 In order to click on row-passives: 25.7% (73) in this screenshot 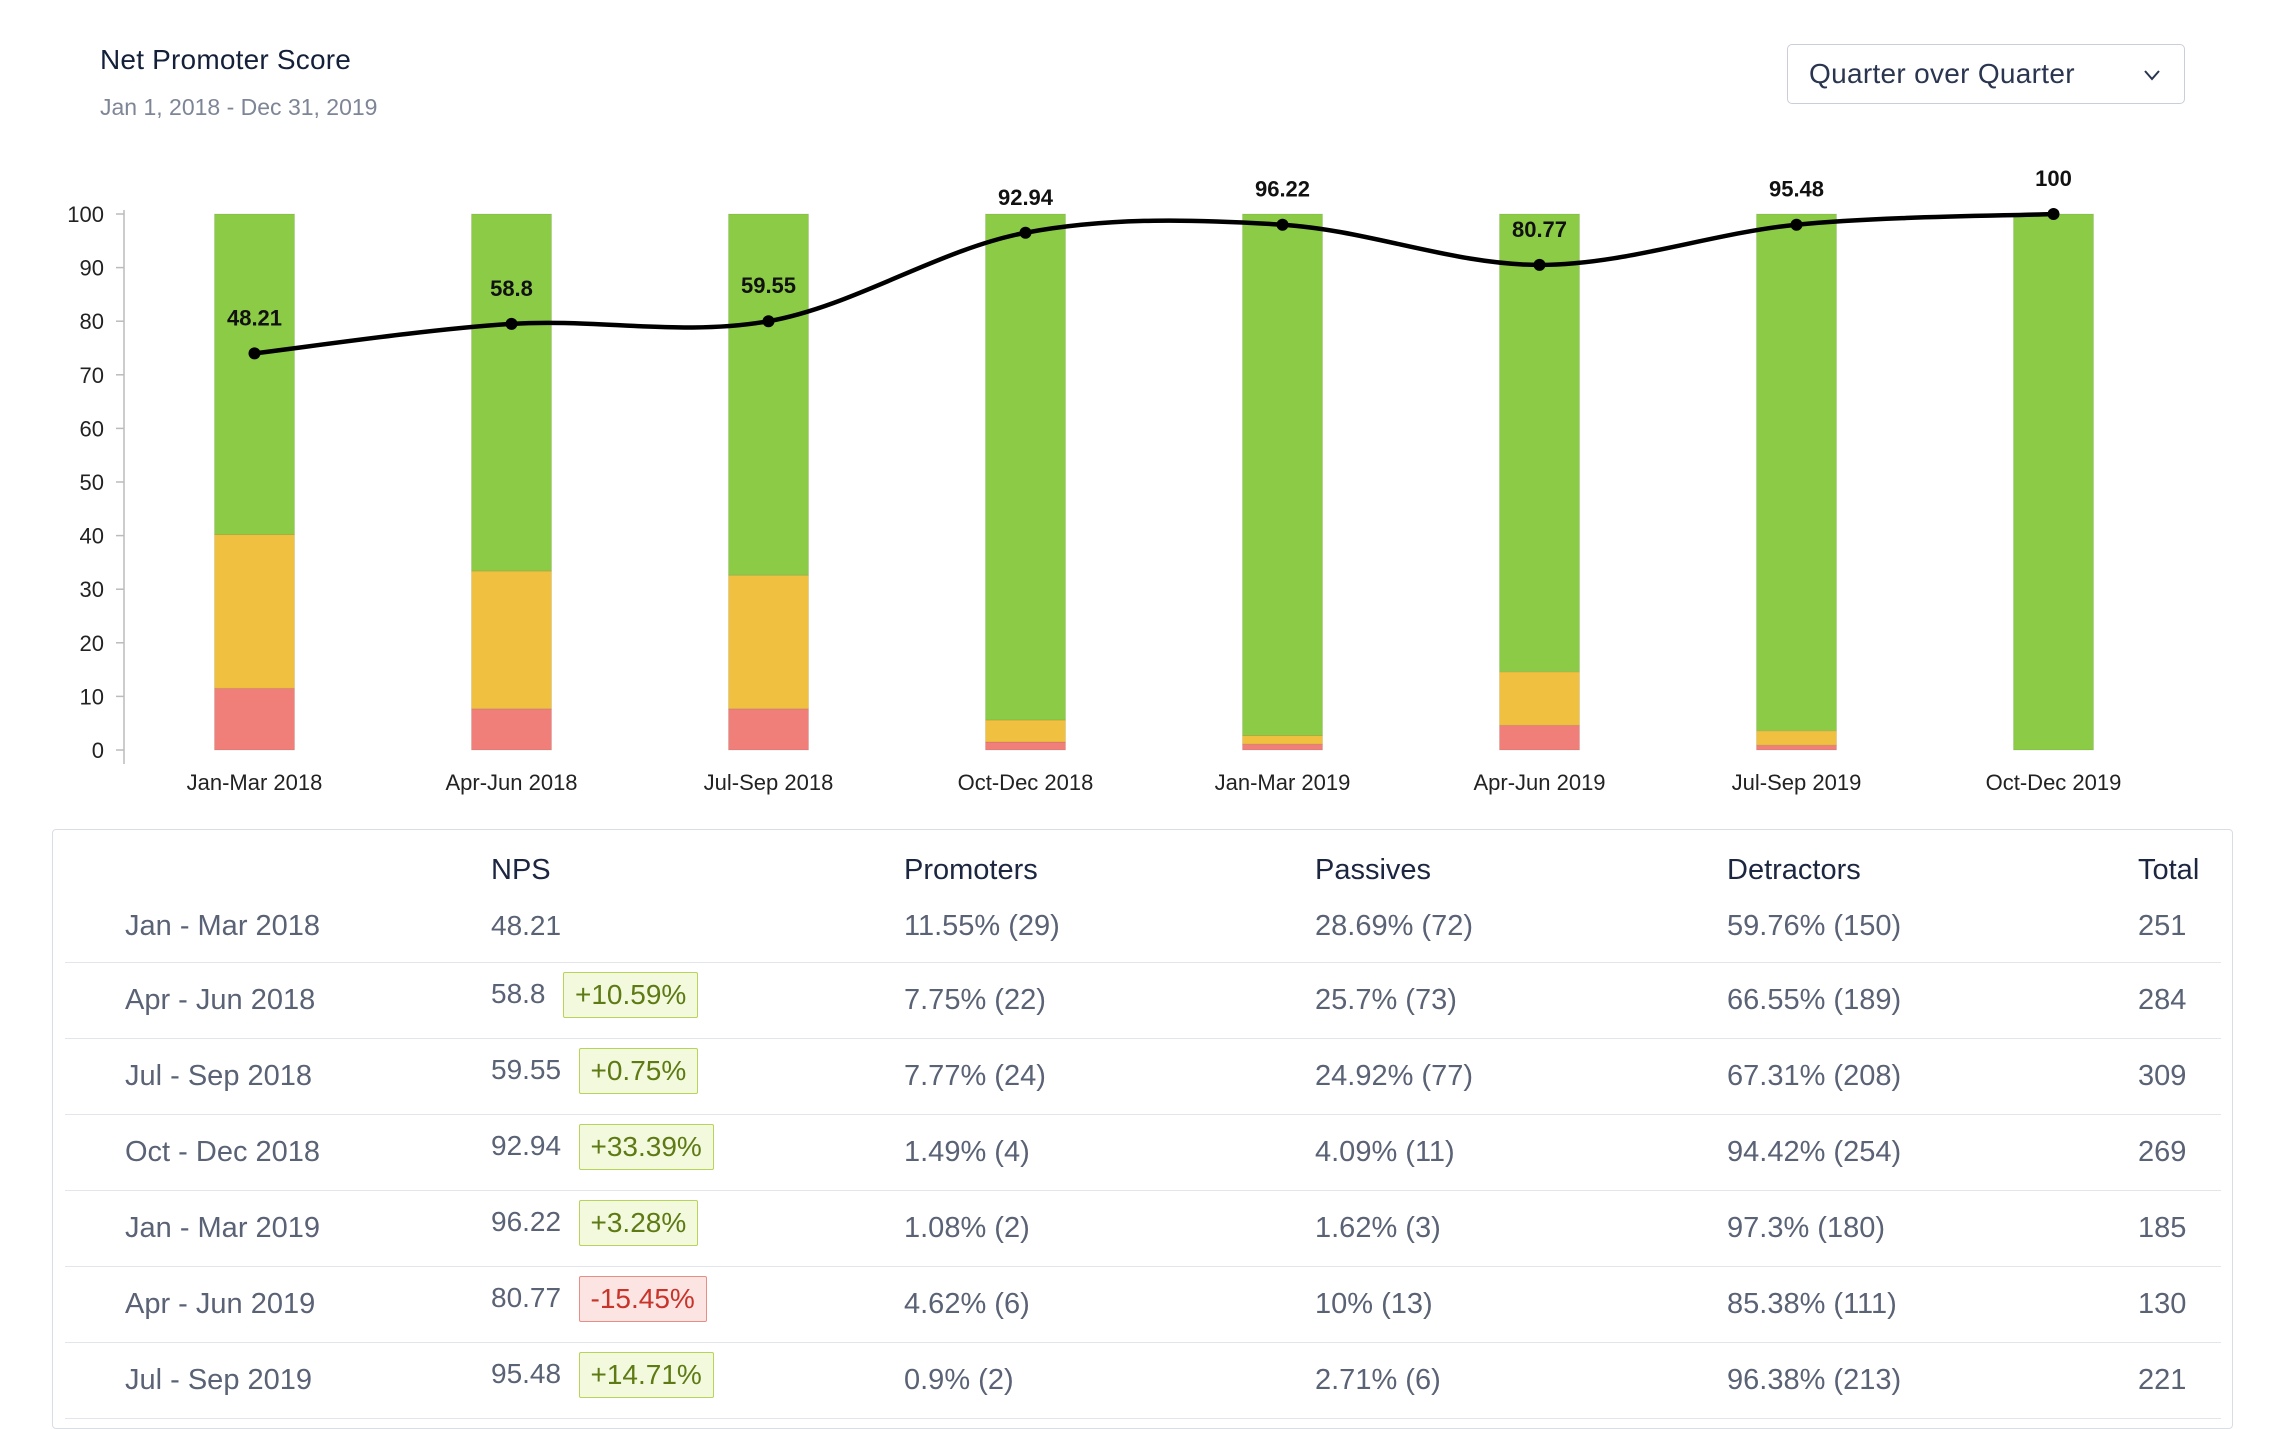, I will do `click(1386, 1000)`.